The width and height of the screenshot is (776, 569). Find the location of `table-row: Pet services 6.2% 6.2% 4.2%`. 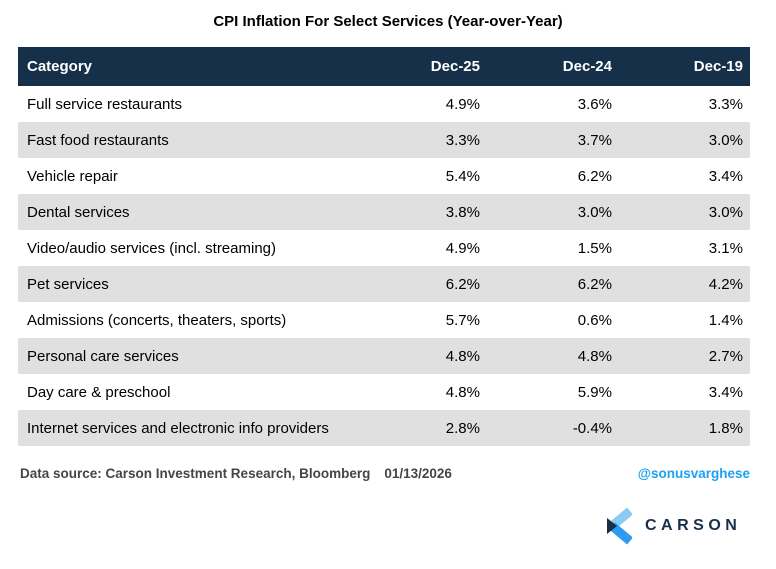

table-row: Pet services 6.2% 6.2% 4.2% is located at coordinates (384, 284).